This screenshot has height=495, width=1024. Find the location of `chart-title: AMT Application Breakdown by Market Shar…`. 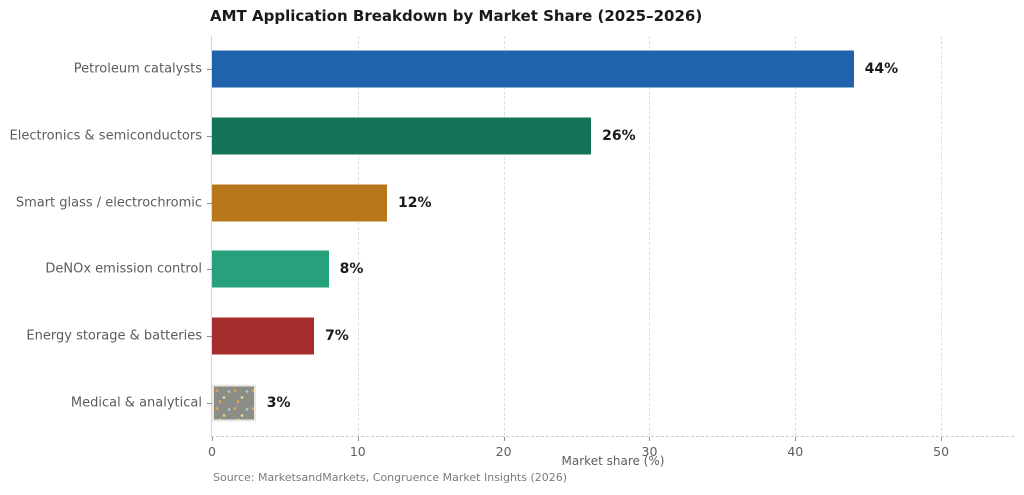

chart-title: AMT Application Breakdown by Market Shar… is located at coordinates (456, 16).